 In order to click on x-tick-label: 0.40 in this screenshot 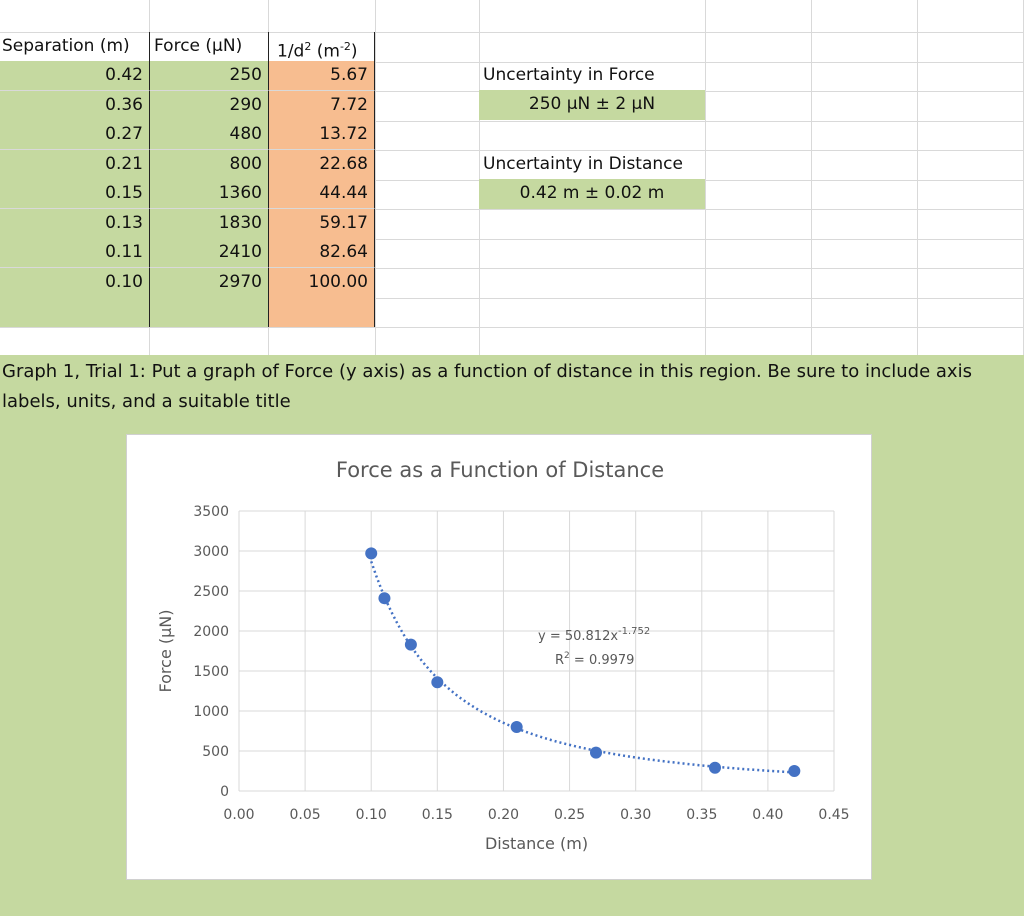, I will do `click(767, 815)`.